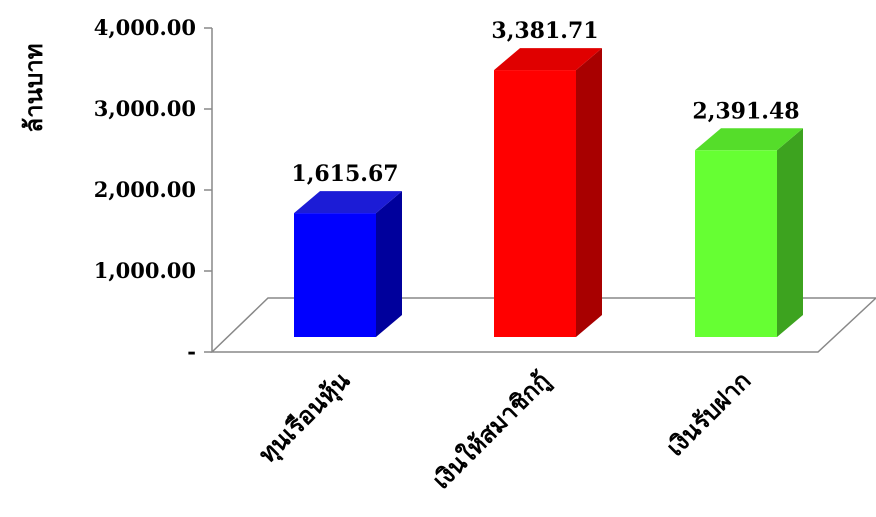 This screenshot has height=517, width=876. I want to click on y-tick-label: 1,000.00, so click(145, 270).